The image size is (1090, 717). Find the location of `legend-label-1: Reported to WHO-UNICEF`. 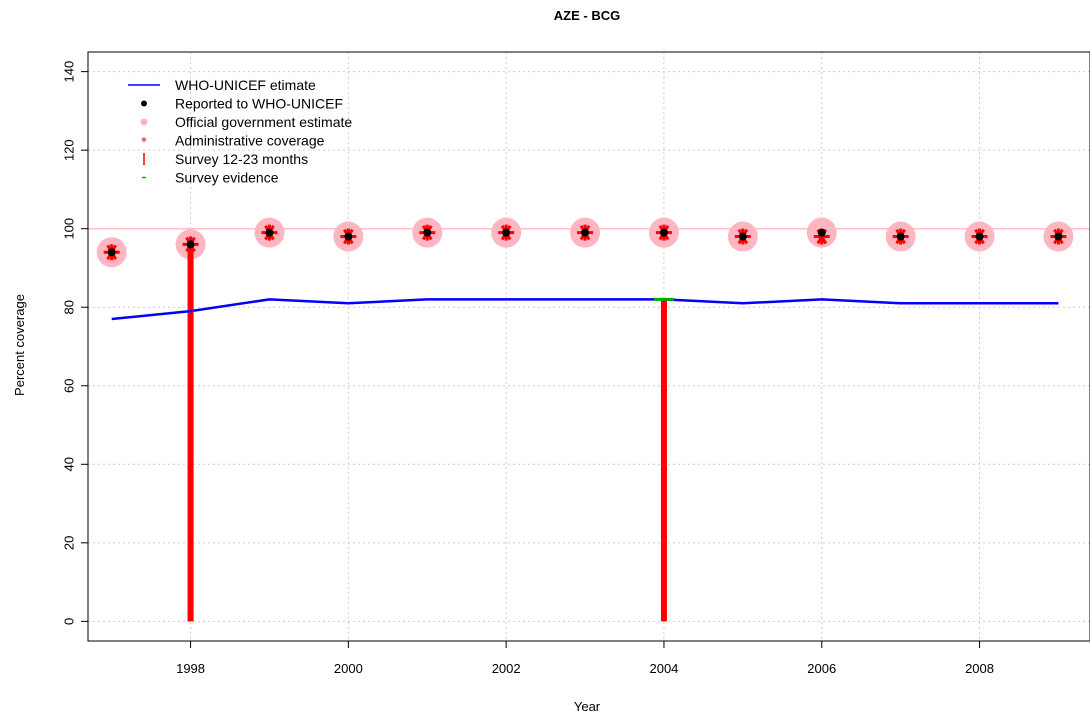

legend-label-1: Reported to WHO-UNICEF is located at coordinates (259, 104).